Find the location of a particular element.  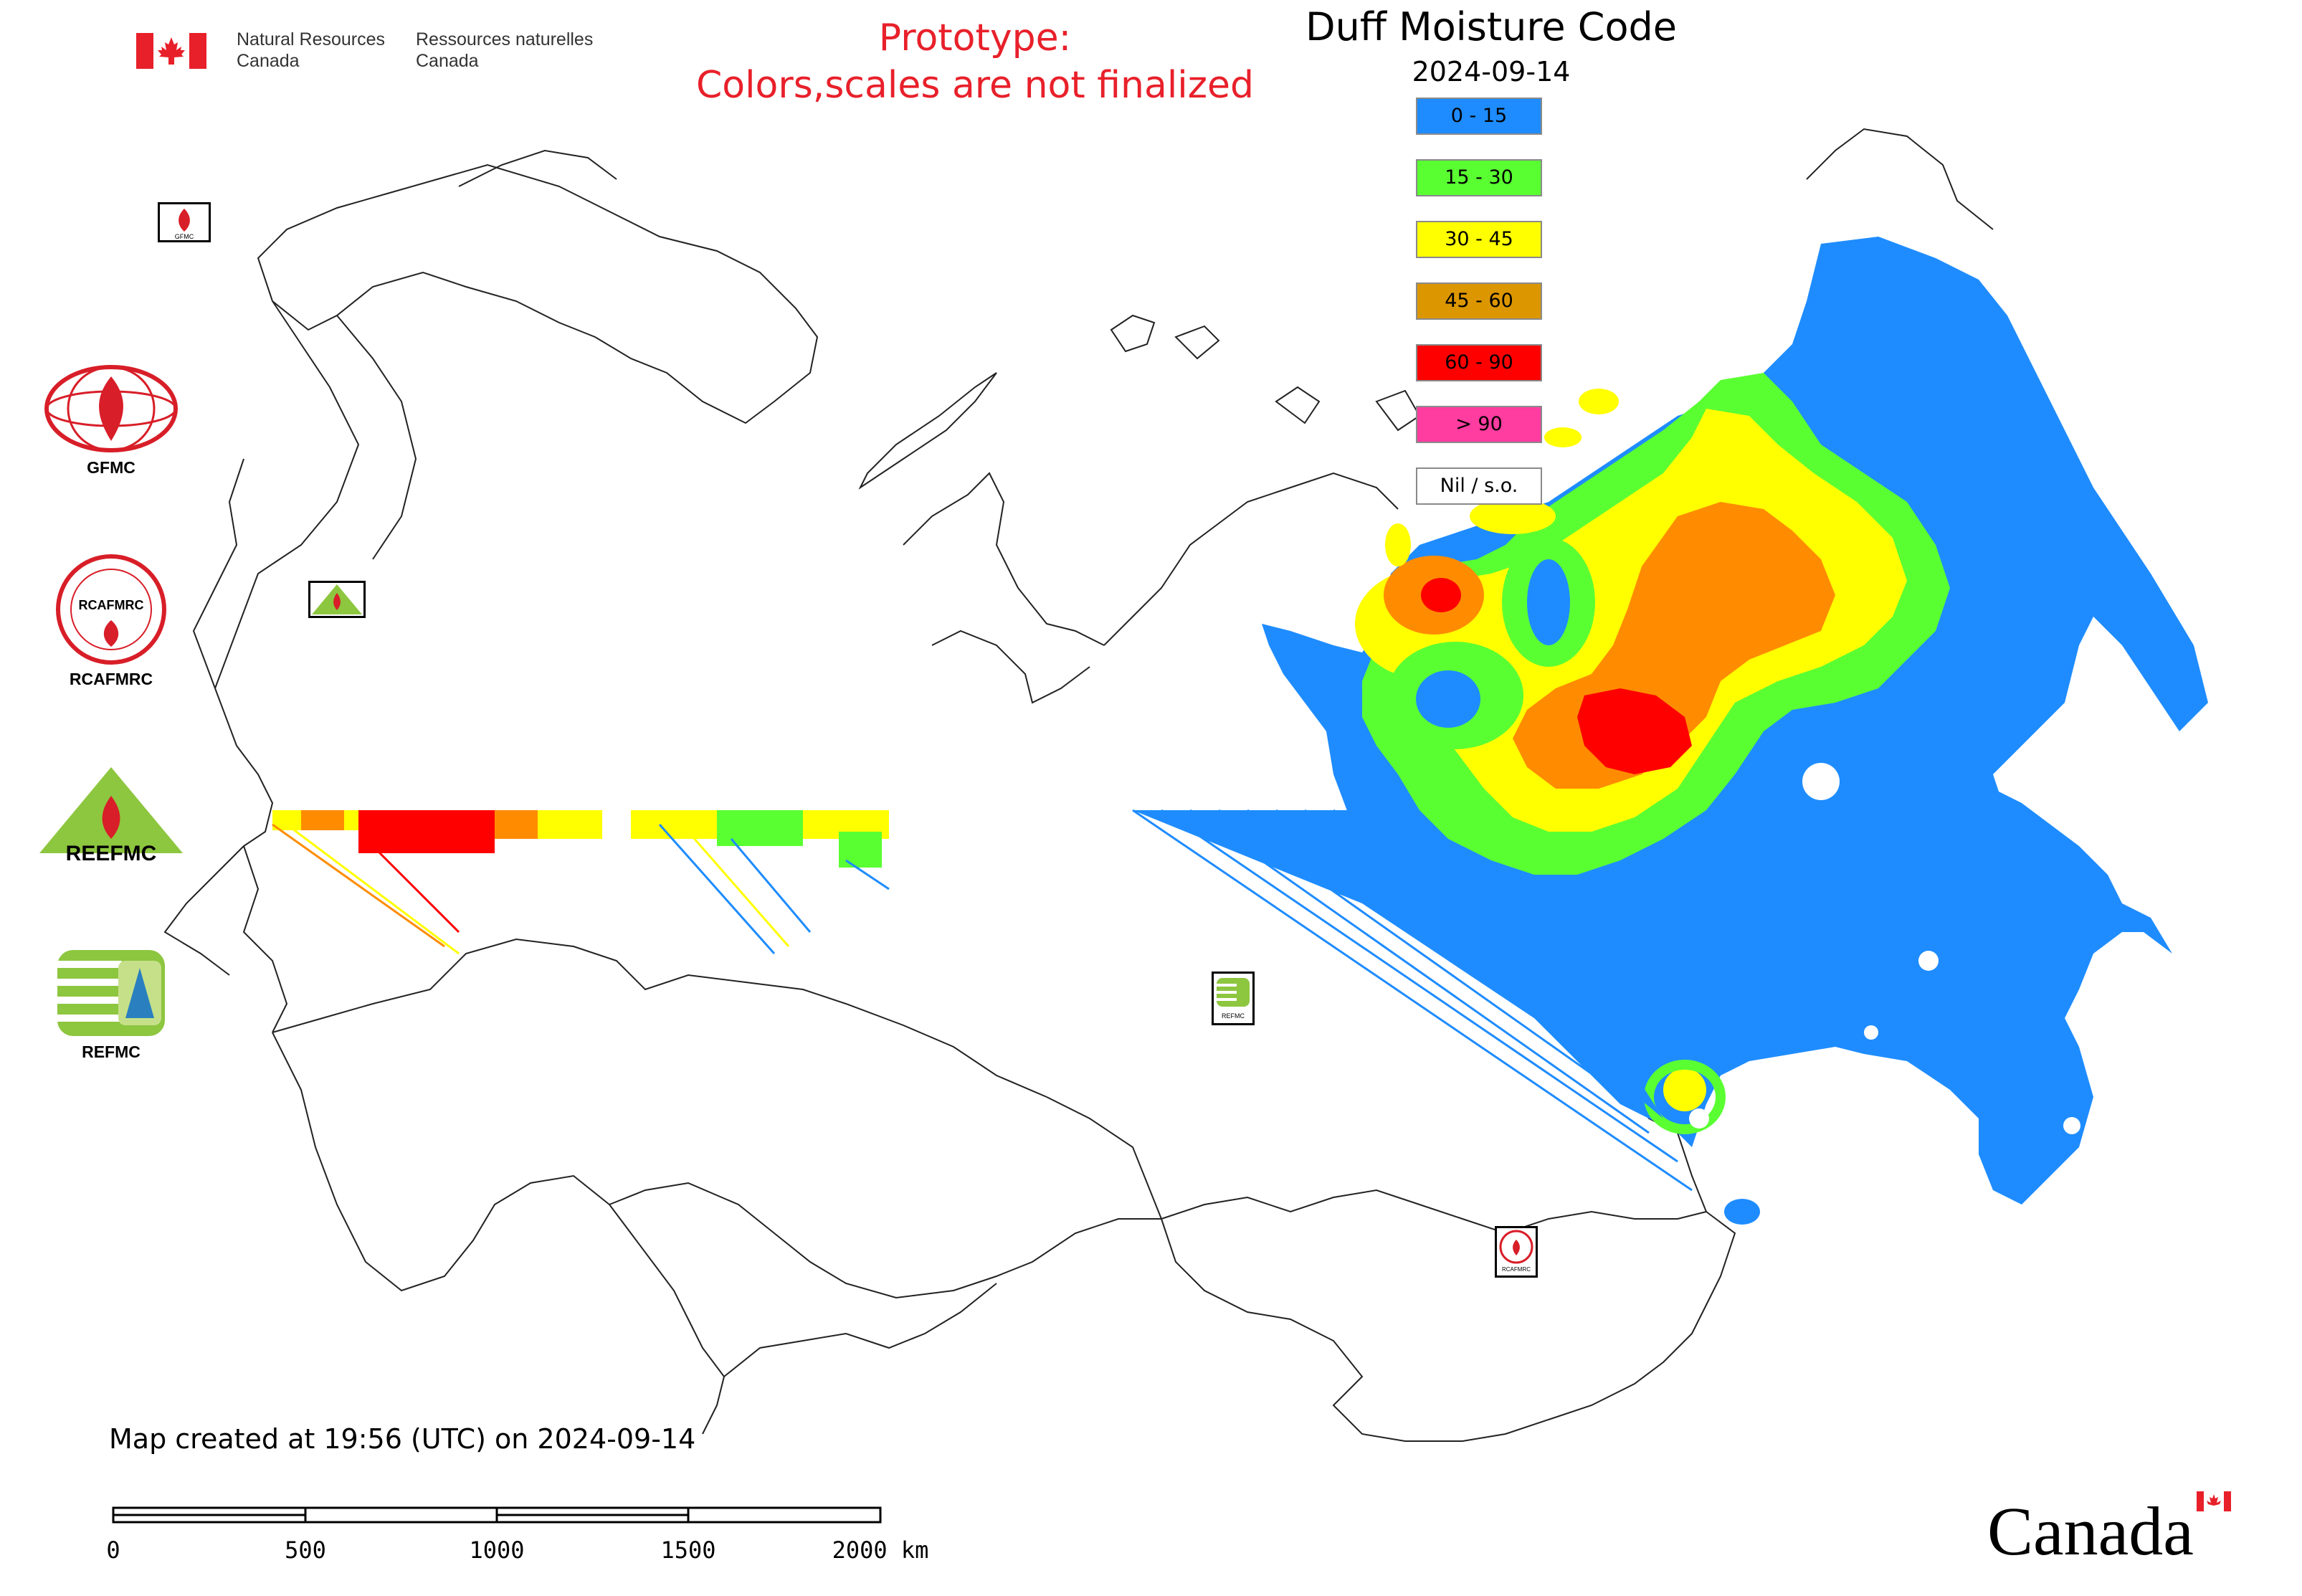

rcafmrc-logo-text: RCAFMRC is located at coordinates (112, 605).